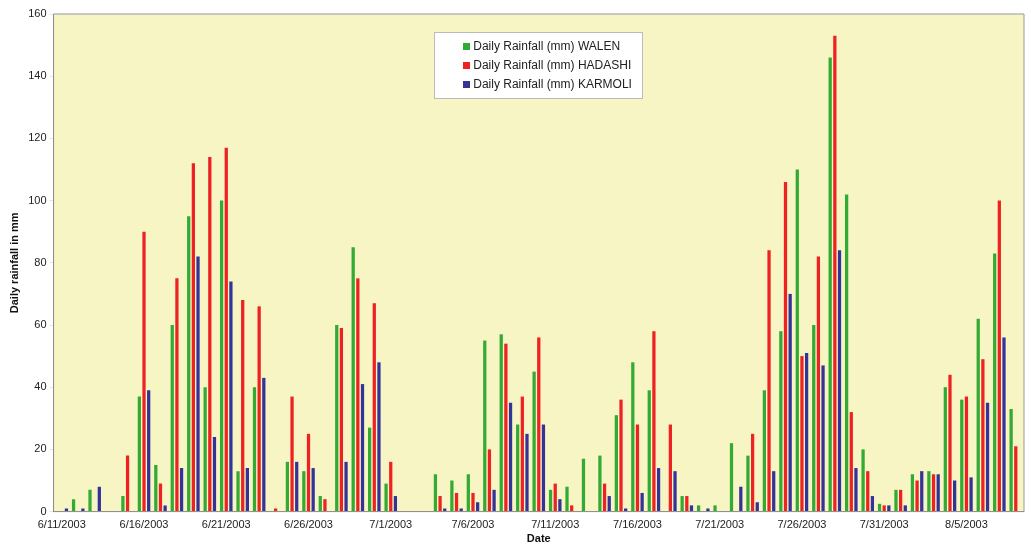 This screenshot has height=546, width=1026. I want to click on x-tick-label: 7/31/2003, so click(884, 524).